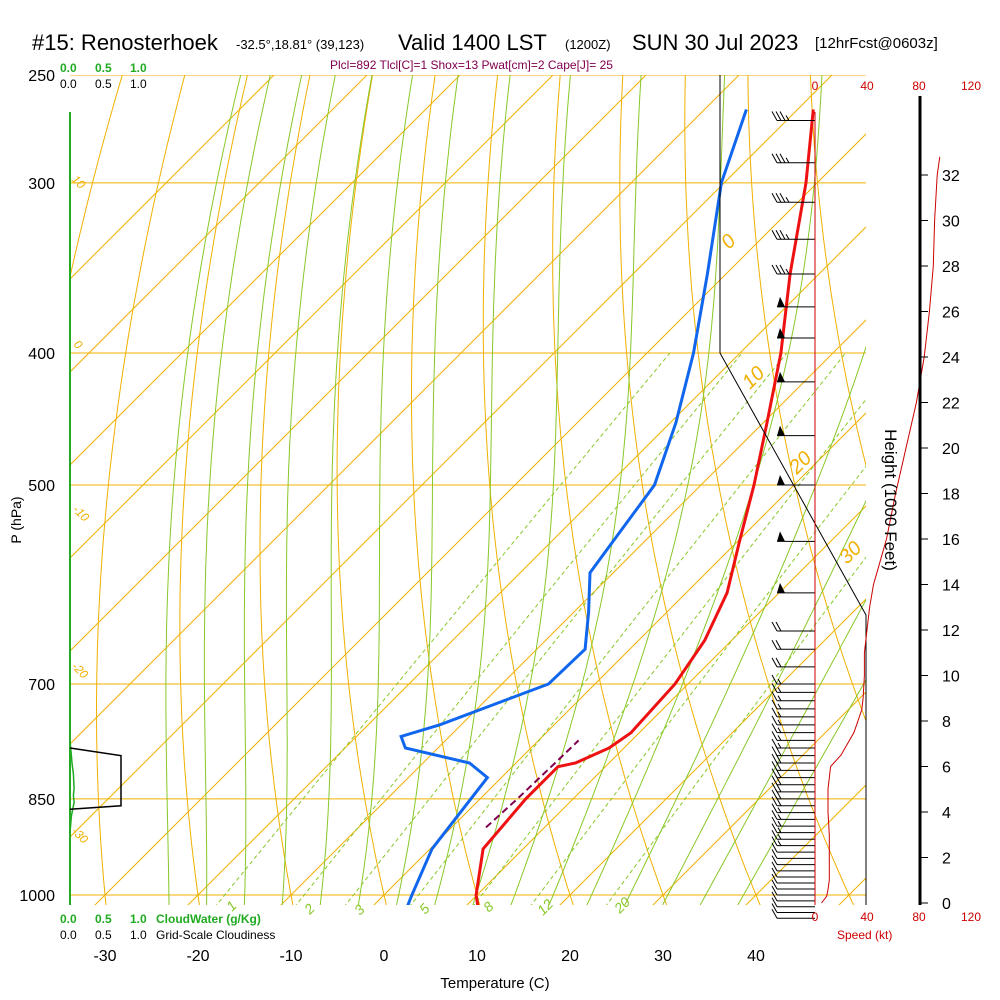  Describe the element at coordinates (951, 631) in the screenshot. I see `height-tick-label: 12` at that location.